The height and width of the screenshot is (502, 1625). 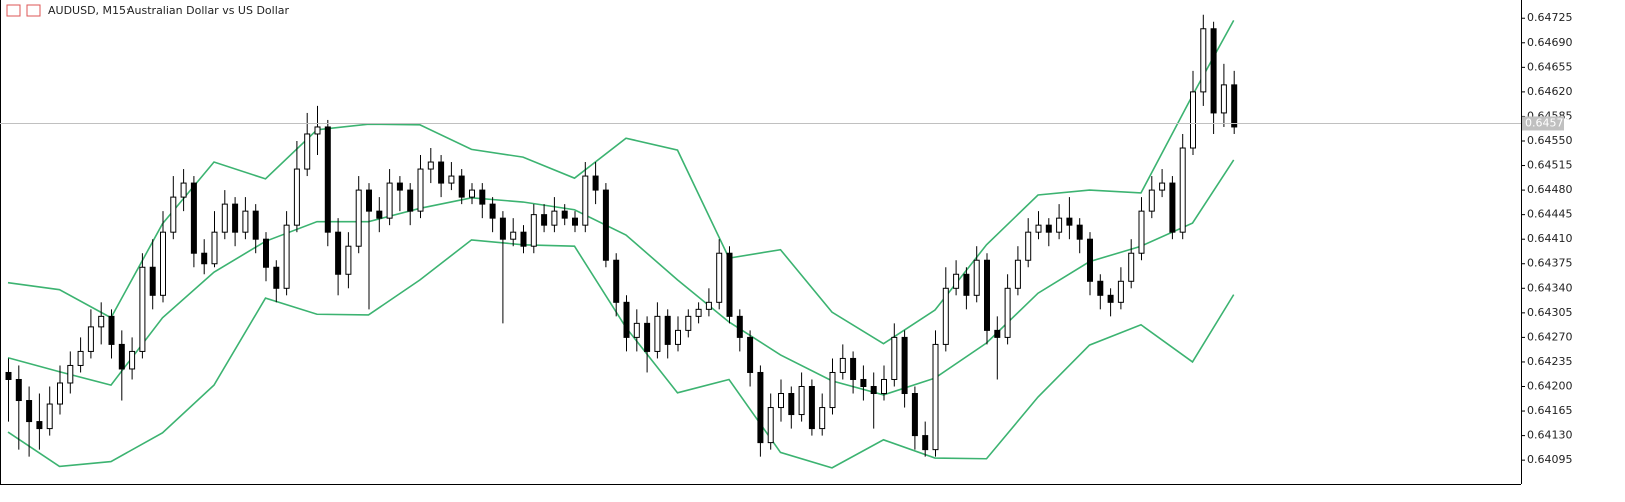 I want to click on y-tick-label: 0.64725, so click(x=1550, y=17).